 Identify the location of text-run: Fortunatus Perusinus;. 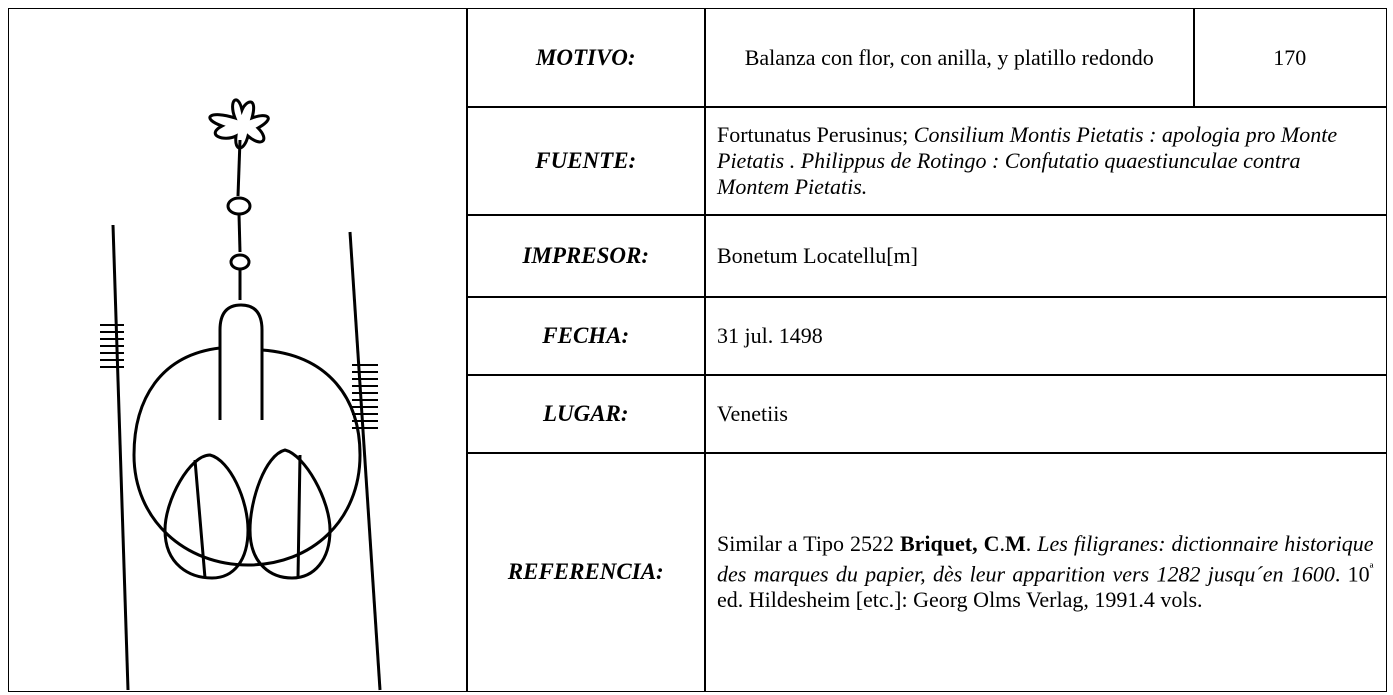
(815, 134).